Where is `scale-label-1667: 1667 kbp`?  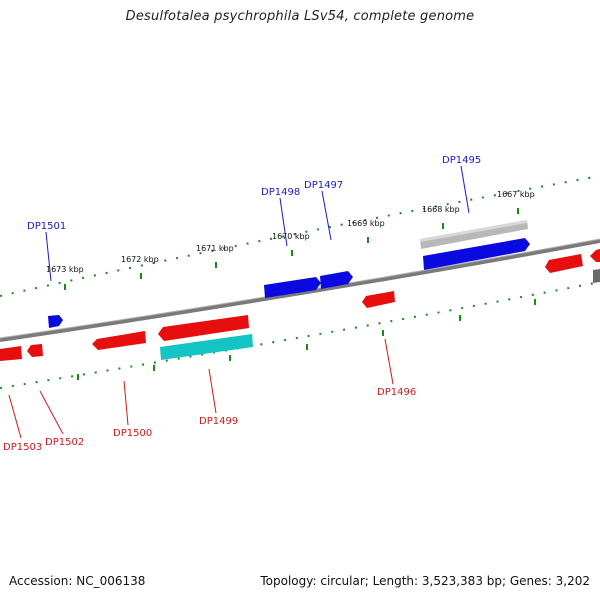
scale-label-1667: 1667 kbp is located at coordinates (516, 194).